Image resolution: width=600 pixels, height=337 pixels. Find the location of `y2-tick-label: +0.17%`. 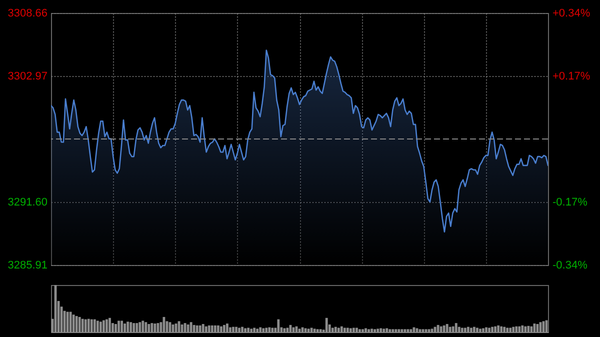

y2-tick-label: +0.17% is located at coordinates (571, 76).